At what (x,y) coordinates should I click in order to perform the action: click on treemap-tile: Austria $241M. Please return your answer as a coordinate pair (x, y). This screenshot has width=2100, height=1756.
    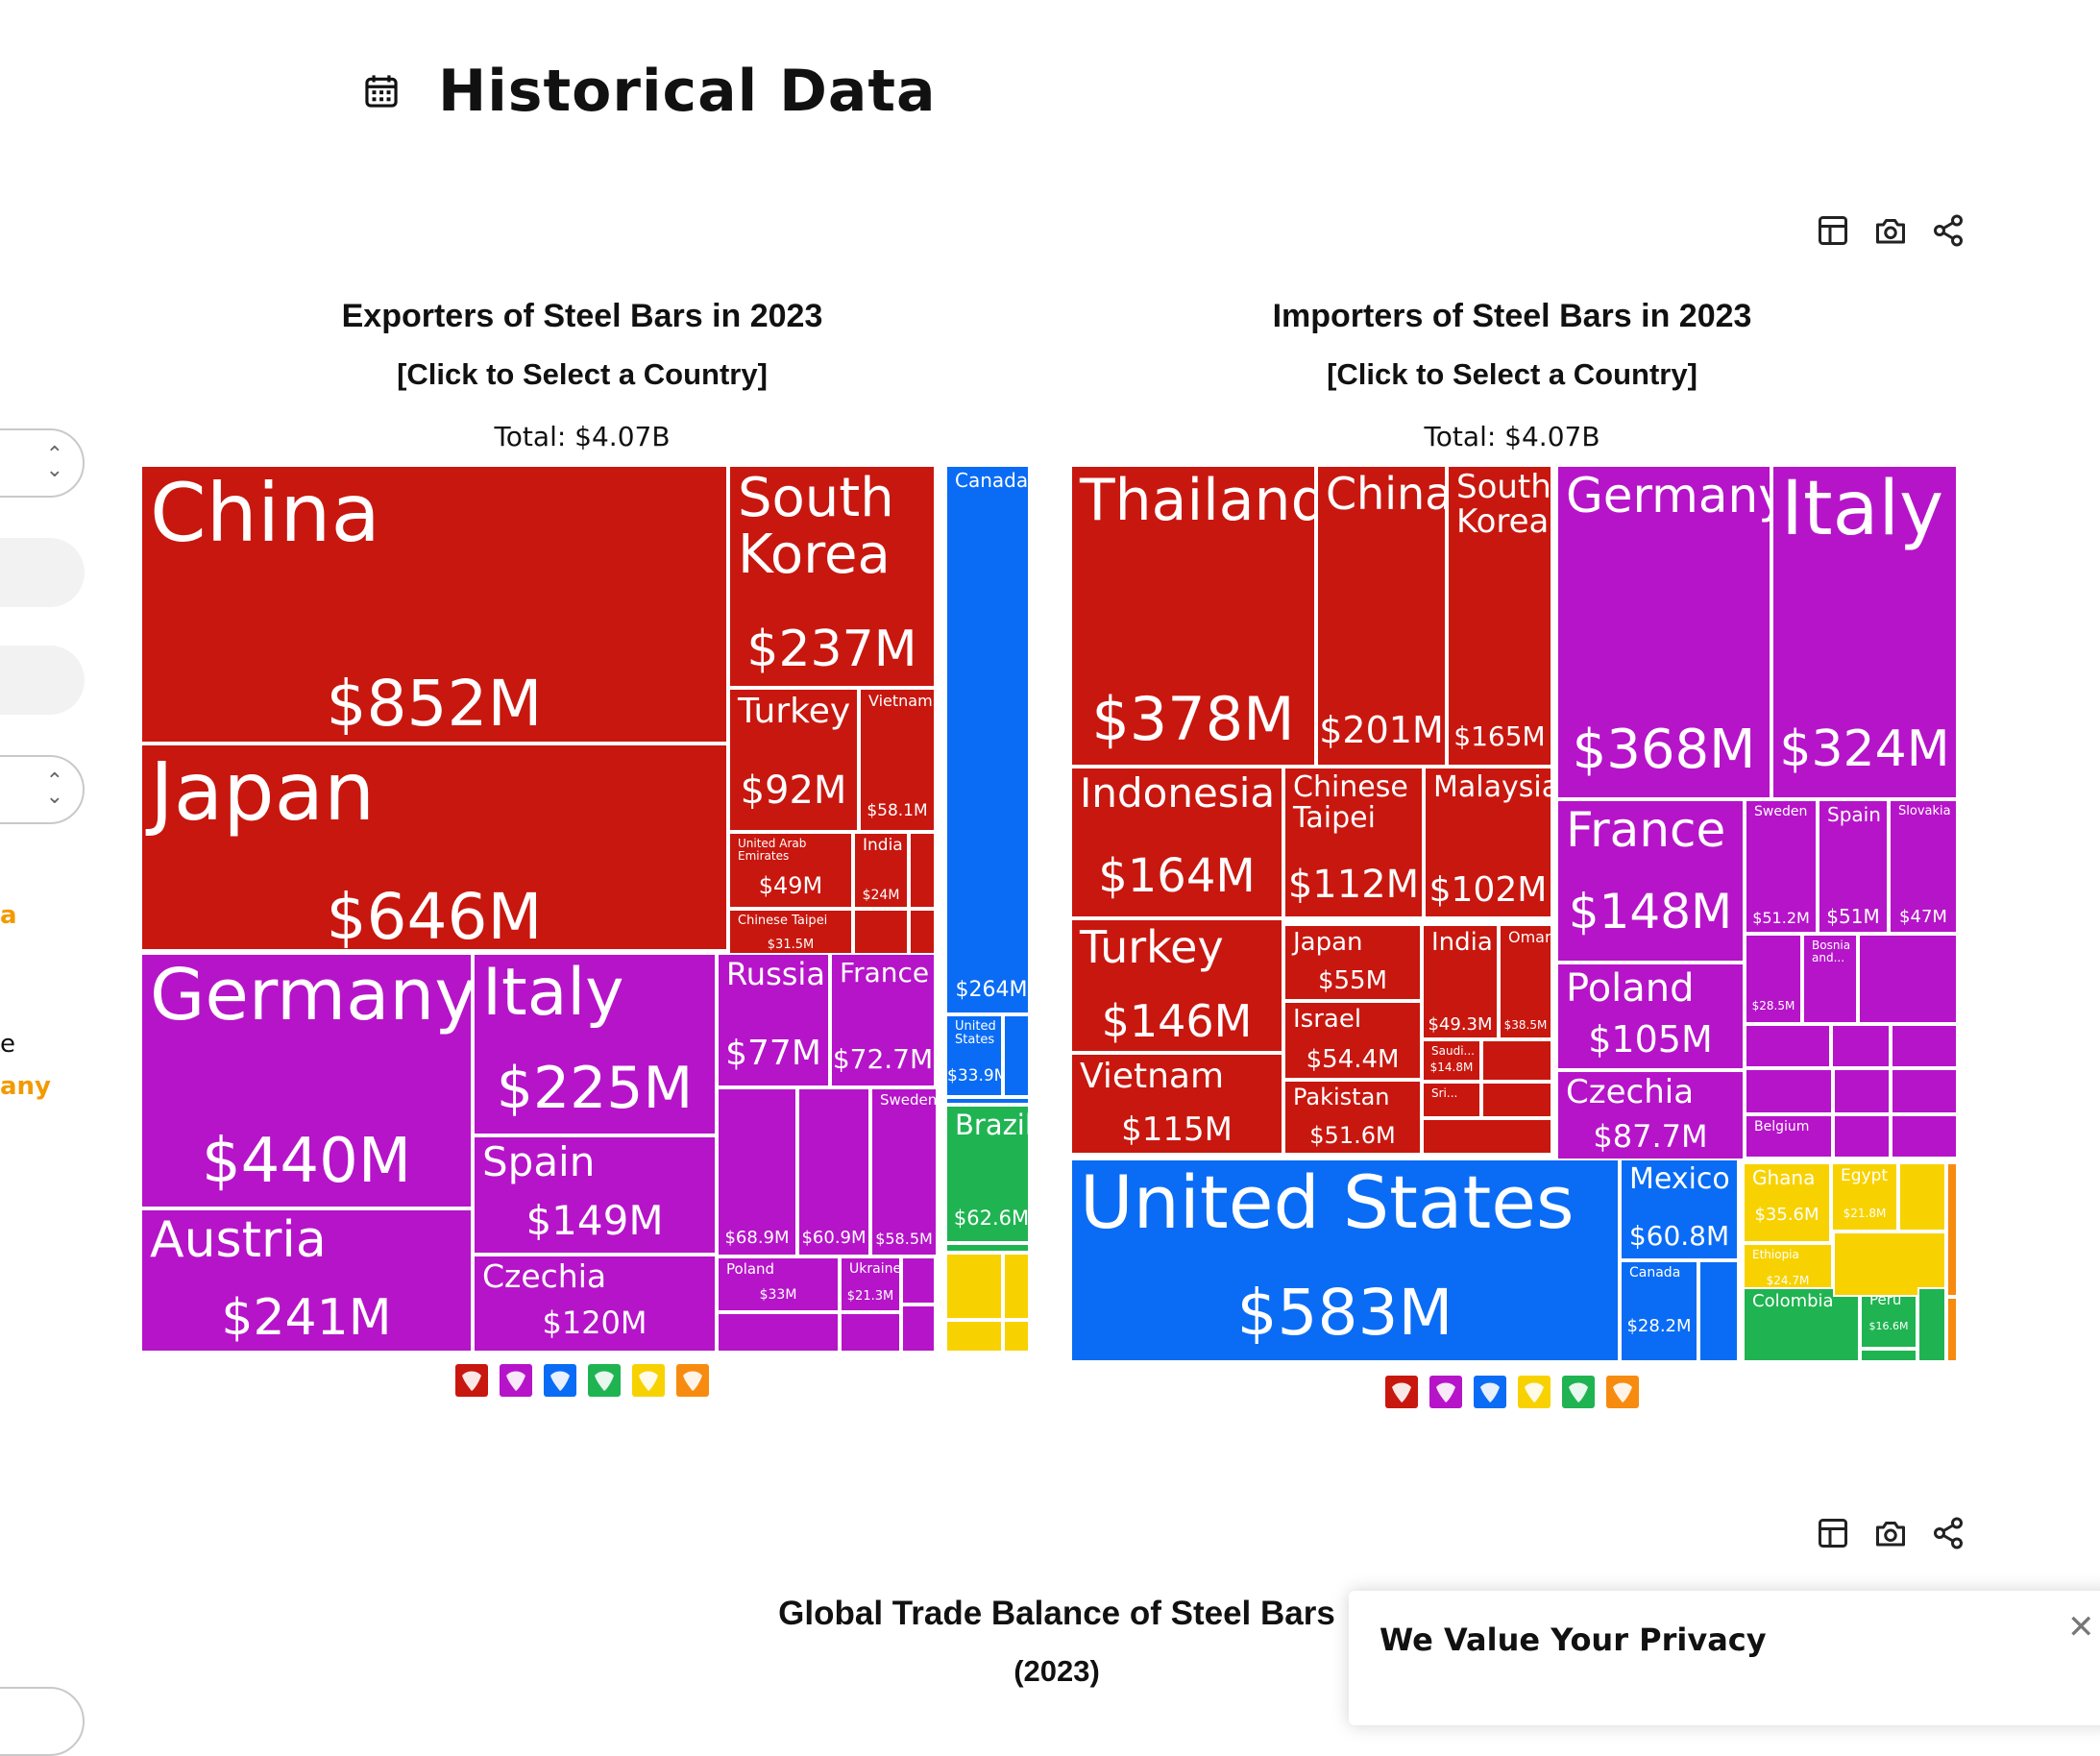
    Looking at the image, I should click on (306, 1280).